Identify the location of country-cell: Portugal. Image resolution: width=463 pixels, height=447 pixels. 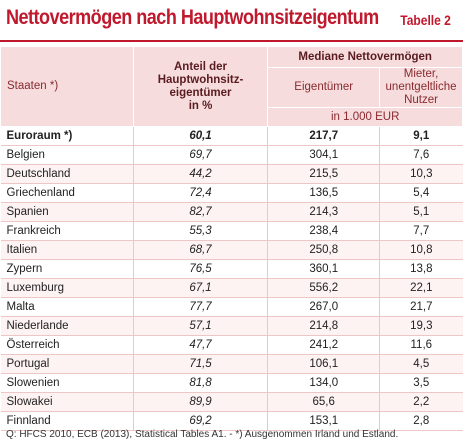
(67, 364).